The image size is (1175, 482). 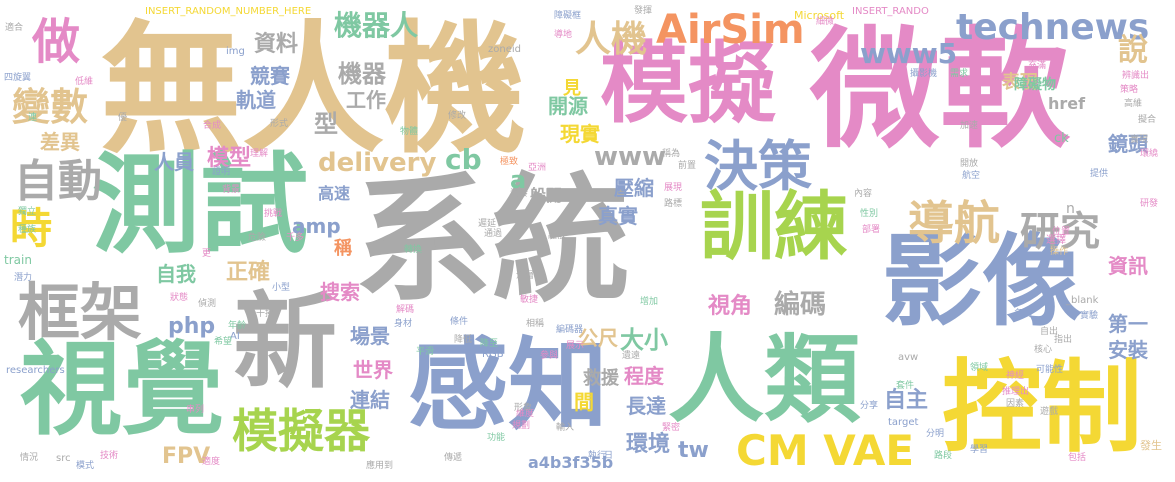 What do you see at coordinates (649, 302) in the screenshot?
I see `word: 增加` at bounding box center [649, 302].